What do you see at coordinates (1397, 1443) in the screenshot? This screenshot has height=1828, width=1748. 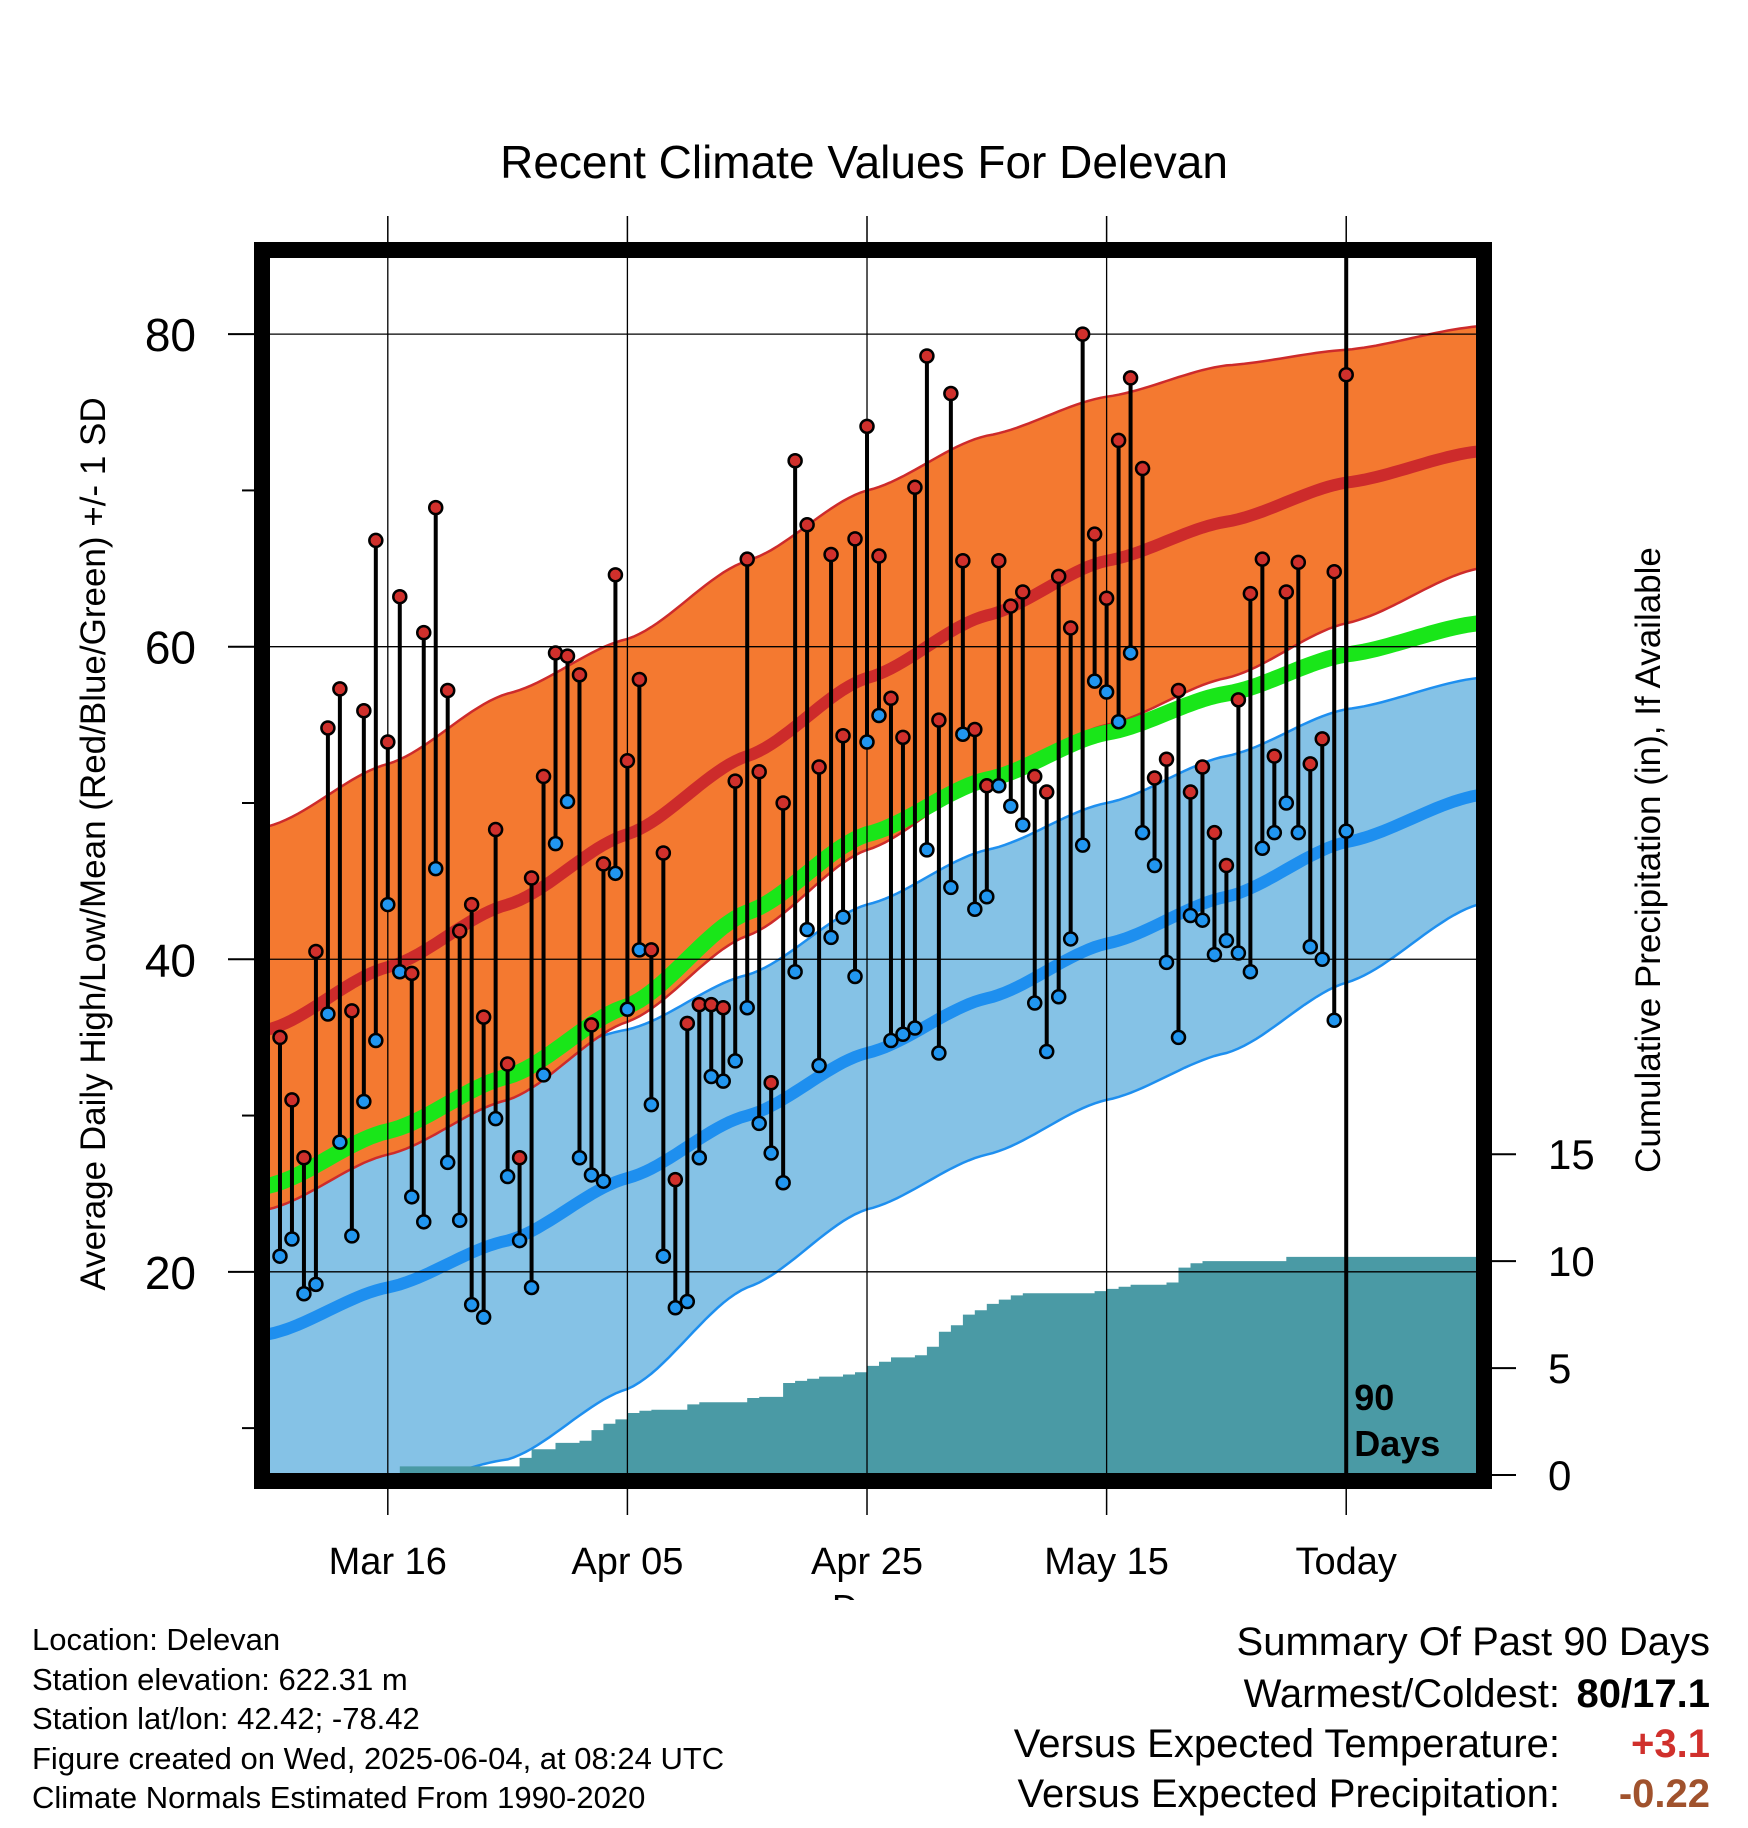 I see `today-days-label: Days` at bounding box center [1397, 1443].